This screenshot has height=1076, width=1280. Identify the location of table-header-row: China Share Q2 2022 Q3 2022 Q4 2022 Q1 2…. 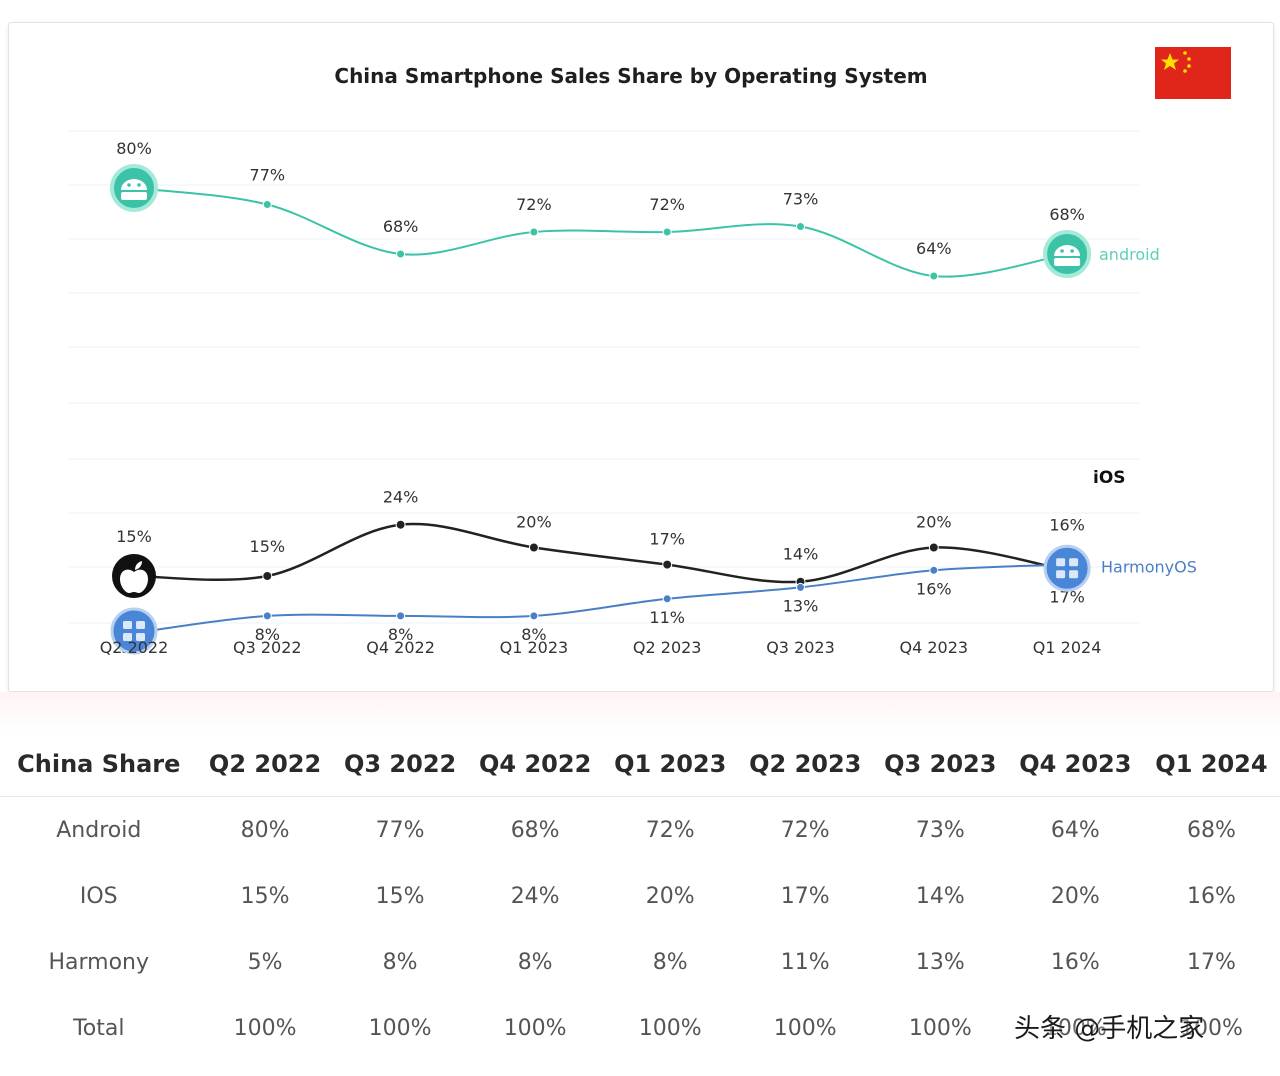
(640, 764).